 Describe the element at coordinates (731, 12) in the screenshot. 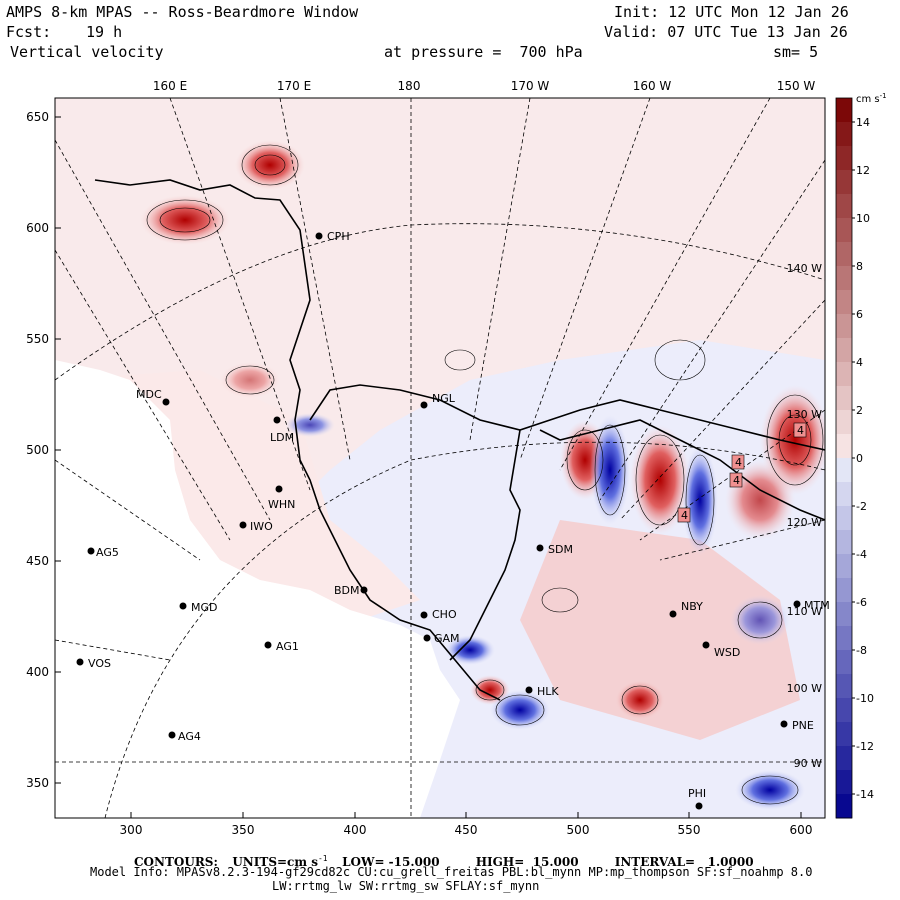

I see `init-time: Init: 12 UTC Mon 12 Jan 26` at that location.